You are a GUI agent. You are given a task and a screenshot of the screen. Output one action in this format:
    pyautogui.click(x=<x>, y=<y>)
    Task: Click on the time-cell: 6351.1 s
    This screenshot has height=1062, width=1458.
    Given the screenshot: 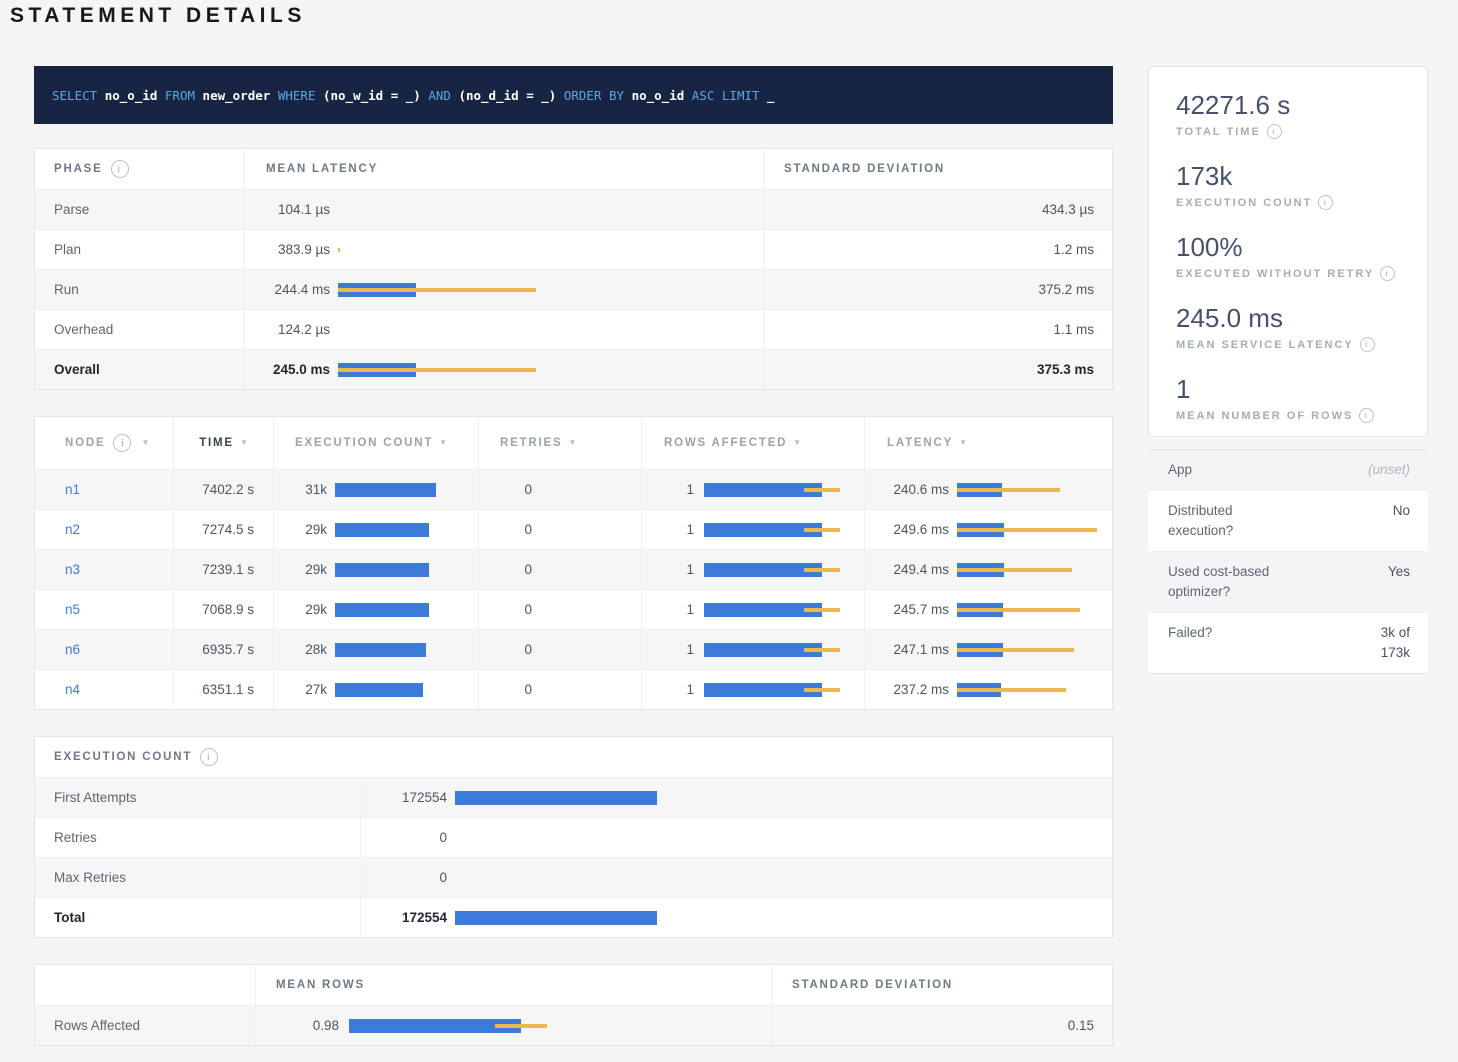 What is the action you would take?
    pyautogui.click(x=223, y=689)
    